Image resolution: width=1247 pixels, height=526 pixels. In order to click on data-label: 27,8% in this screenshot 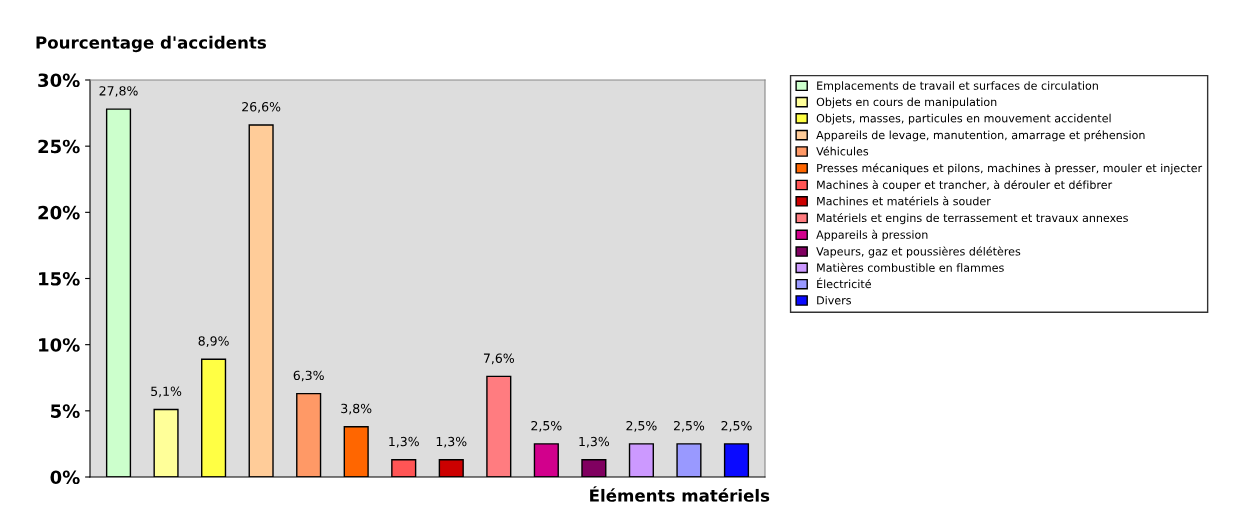, I will do `click(118, 91)`.